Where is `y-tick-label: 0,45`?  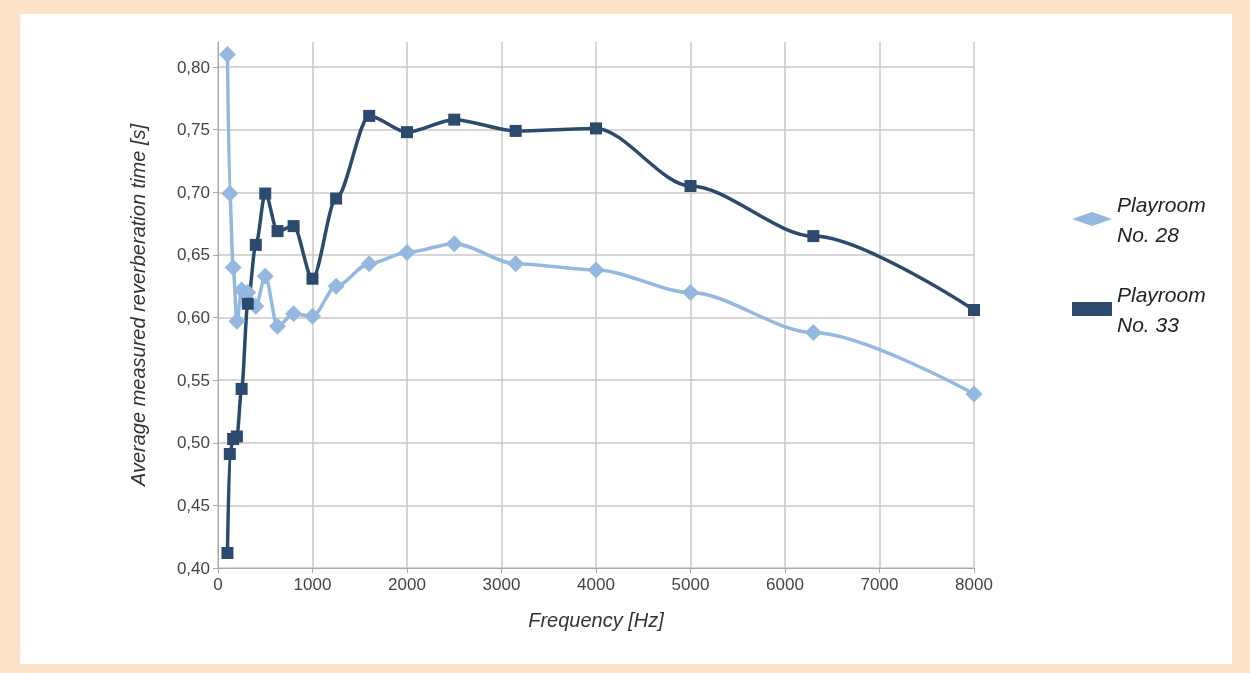 y-tick-label: 0,45 is located at coordinates (193, 505).